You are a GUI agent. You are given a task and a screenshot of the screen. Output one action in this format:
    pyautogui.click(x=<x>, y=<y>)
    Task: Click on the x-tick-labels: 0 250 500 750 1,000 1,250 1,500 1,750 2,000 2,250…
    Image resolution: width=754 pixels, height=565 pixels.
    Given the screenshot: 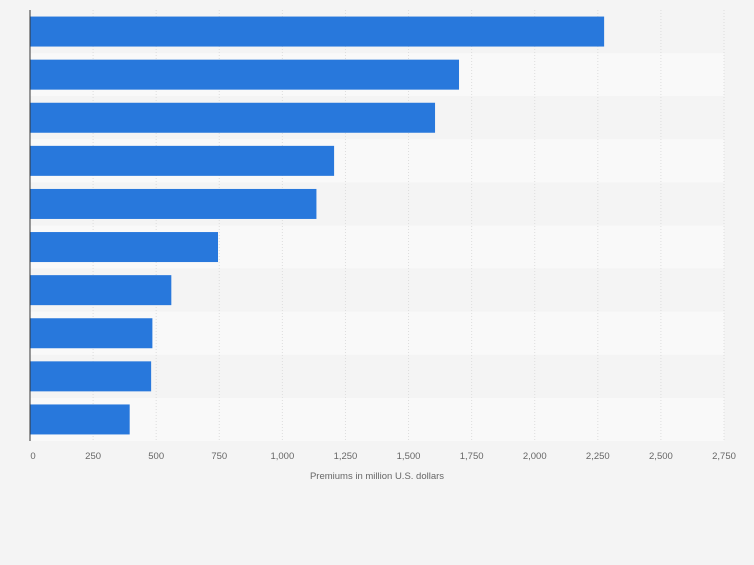 What is the action you would take?
    pyautogui.click(x=383, y=456)
    